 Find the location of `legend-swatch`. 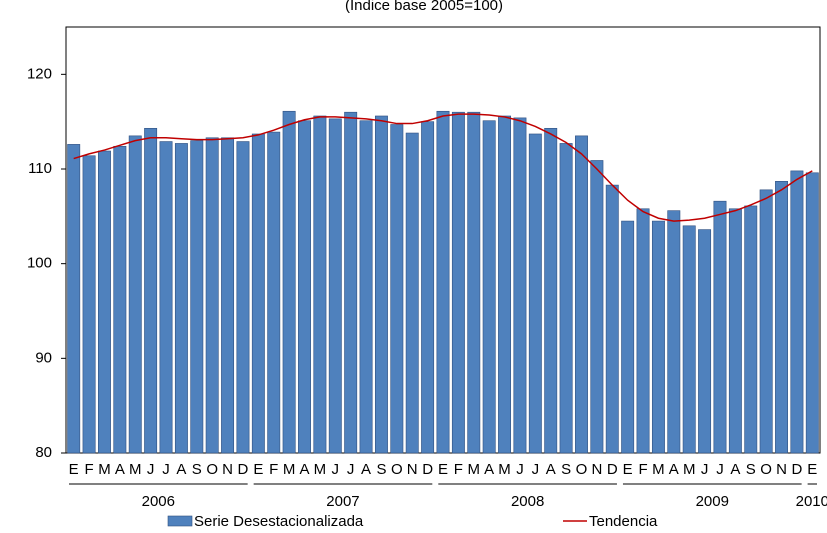

legend-swatch is located at coordinates (180, 521).